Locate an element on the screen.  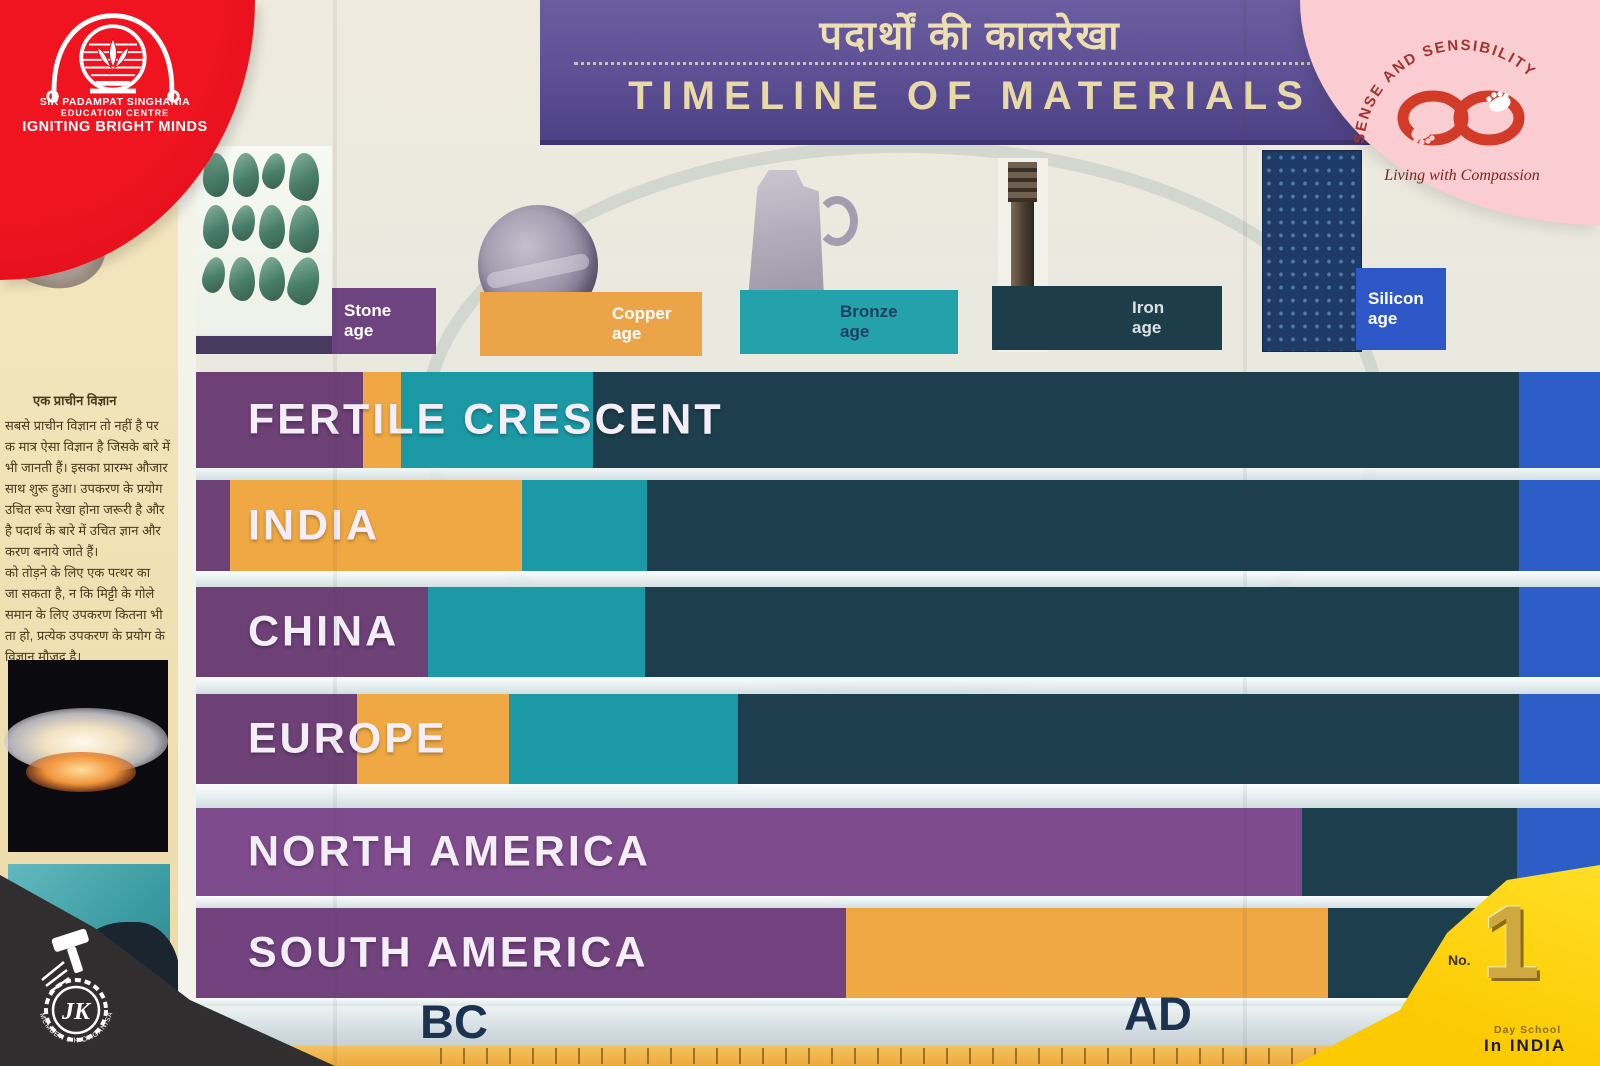
region-label: INDIA is located at coordinates (314, 525).